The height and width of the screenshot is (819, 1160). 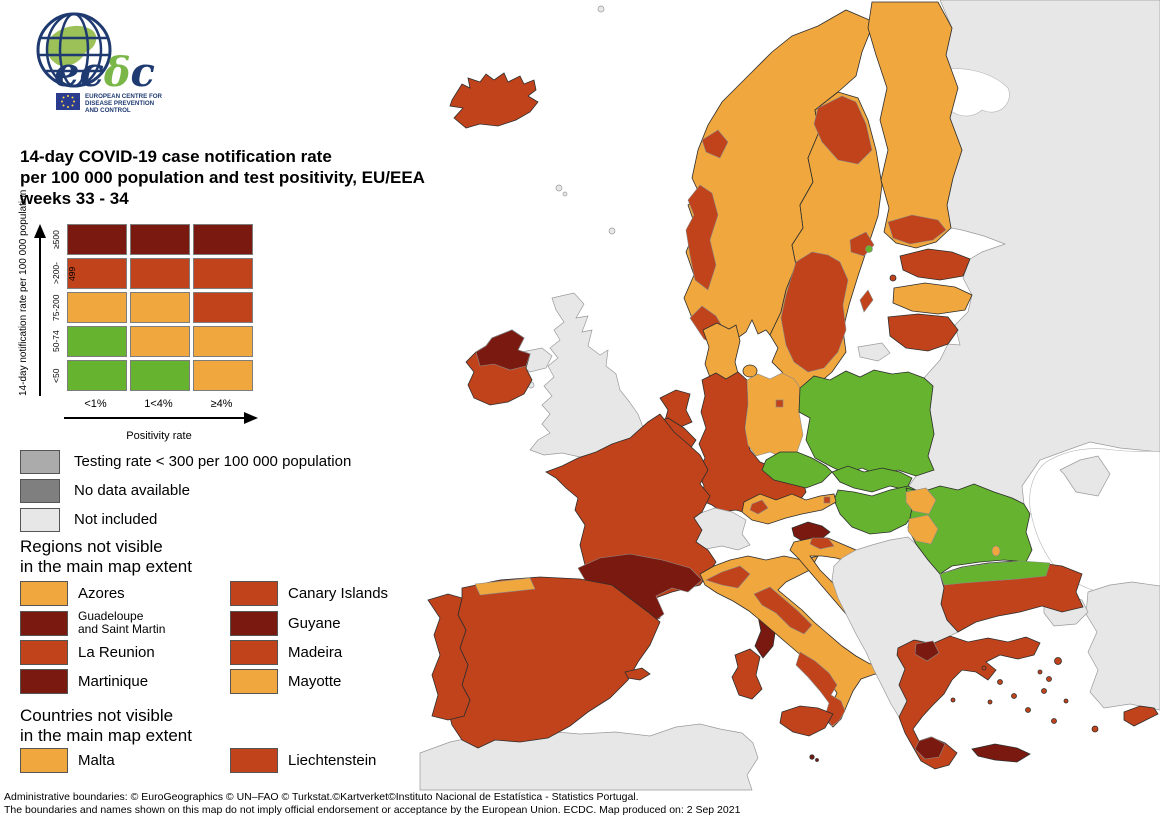 What do you see at coordinates (1085, 476) in the screenshot?
I see `region-crimea` at bounding box center [1085, 476].